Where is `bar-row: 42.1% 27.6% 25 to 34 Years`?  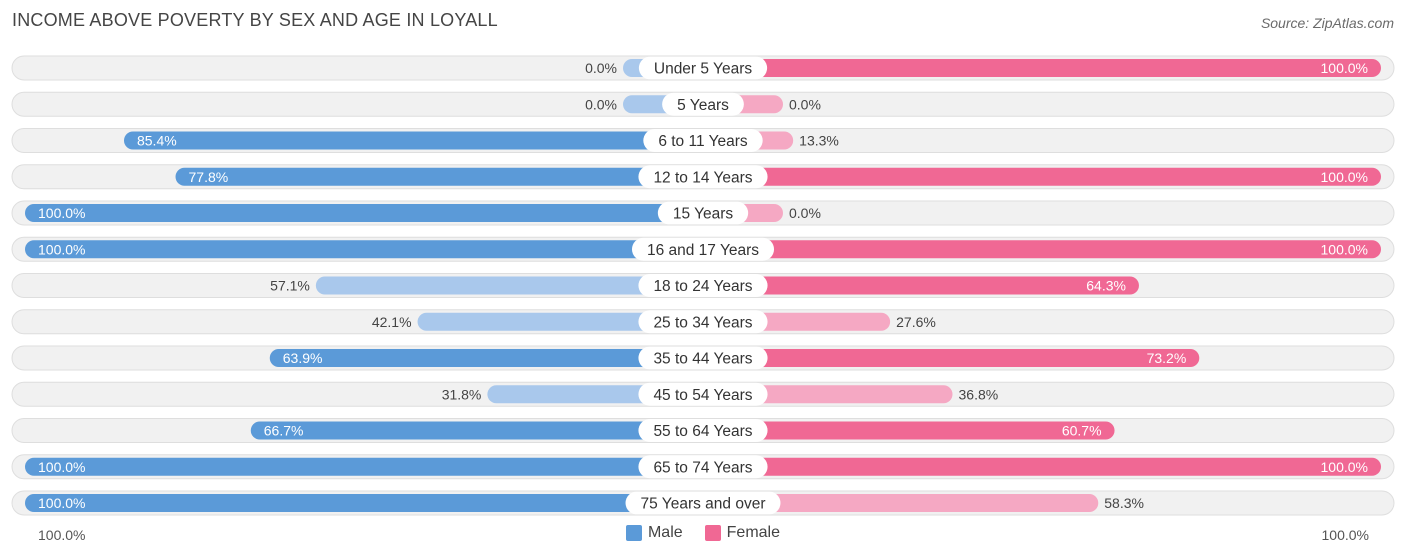 bar-row: 42.1% 27.6% 25 to 34 Years is located at coordinates (703, 322).